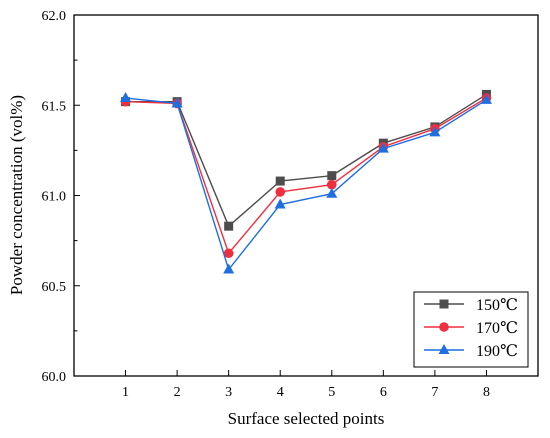 This screenshot has height=438, width=550. What do you see at coordinates (54, 16) in the screenshot?
I see `y-tick-label: 62.0` at bounding box center [54, 16].